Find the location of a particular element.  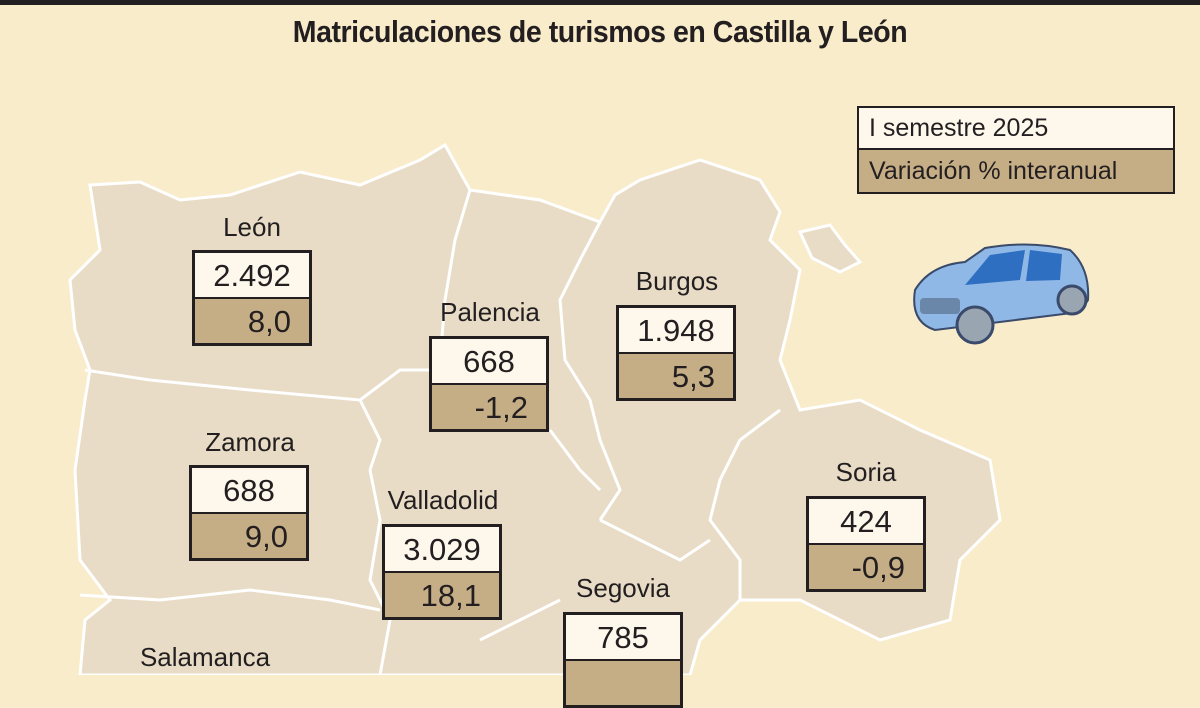

province-name: Soria is located at coordinates (866, 472).